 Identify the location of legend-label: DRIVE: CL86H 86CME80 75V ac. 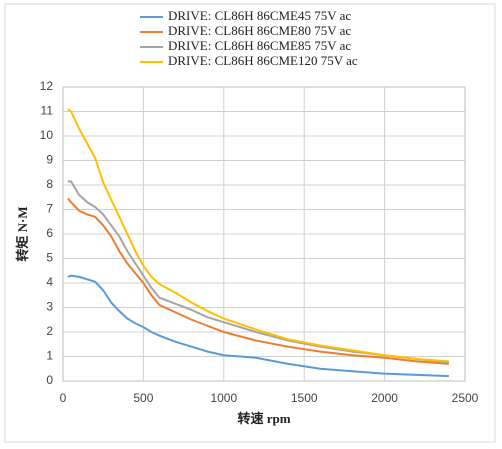
(259, 30).